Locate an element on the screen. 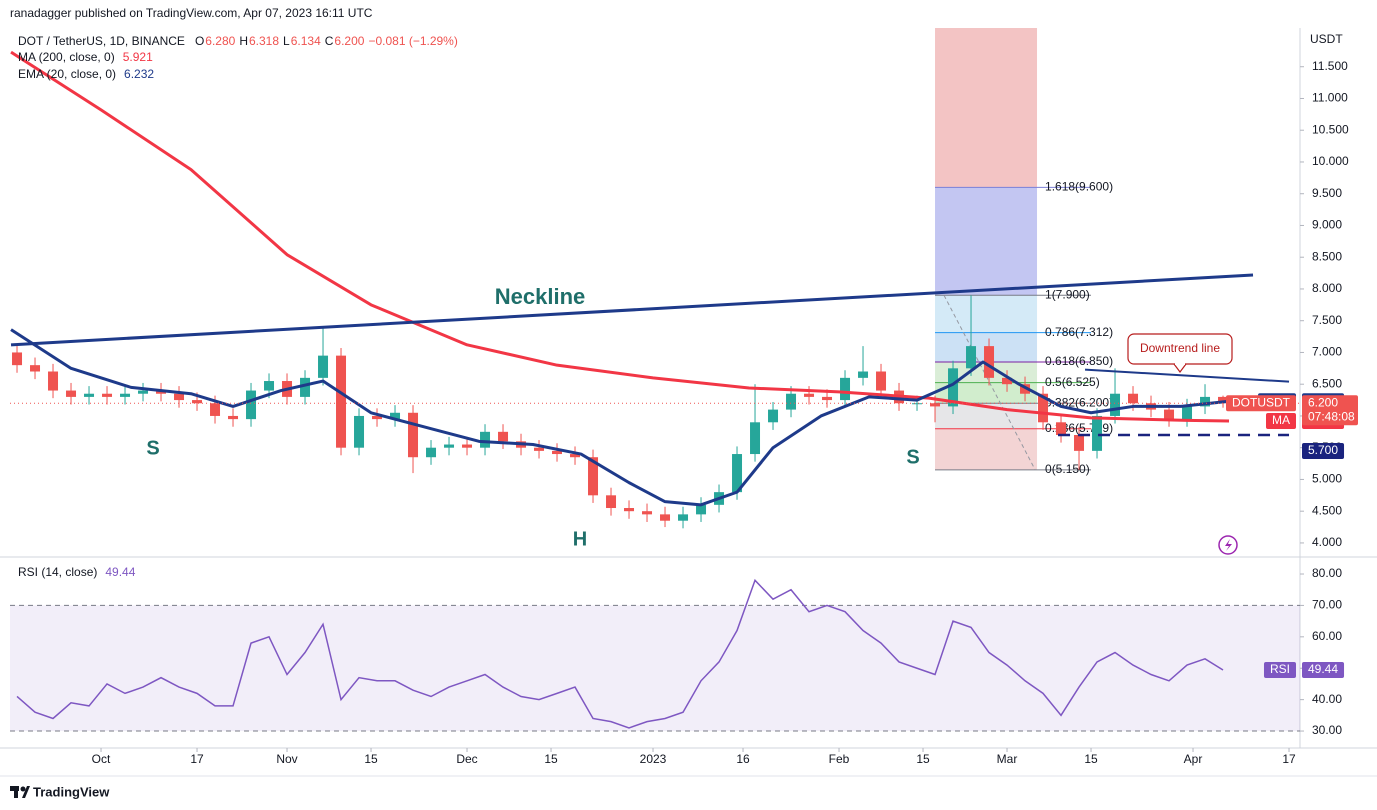  ohlc-key: H is located at coordinates (243, 41).